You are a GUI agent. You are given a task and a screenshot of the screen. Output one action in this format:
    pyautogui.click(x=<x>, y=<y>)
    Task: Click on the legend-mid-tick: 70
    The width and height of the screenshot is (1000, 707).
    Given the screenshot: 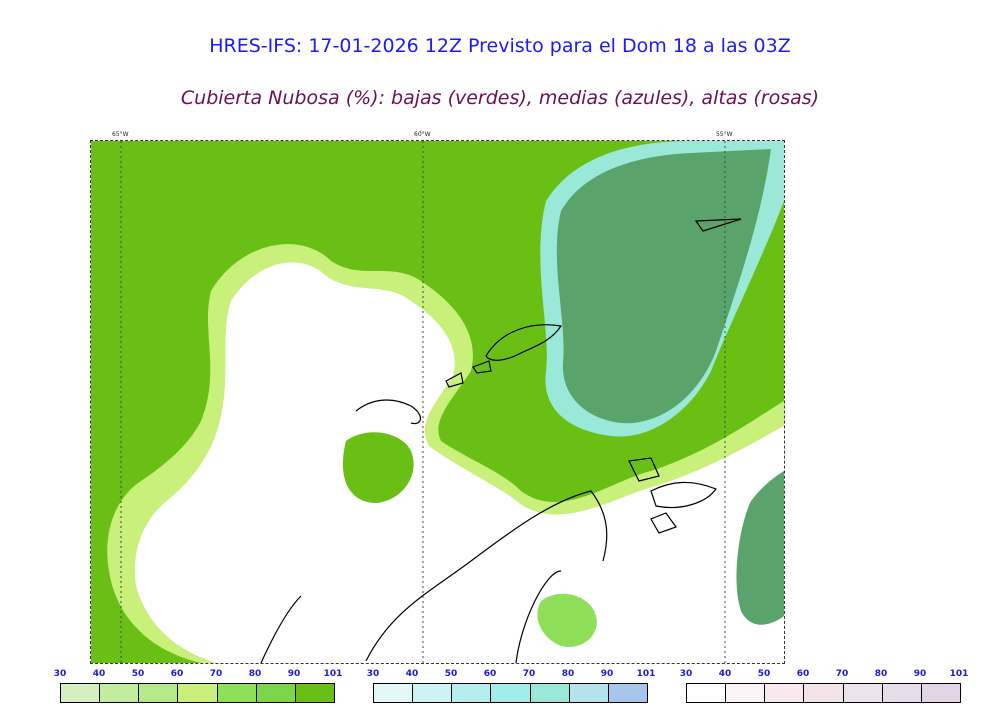 What is the action you would take?
    pyautogui.click(x=529, y=674)
    